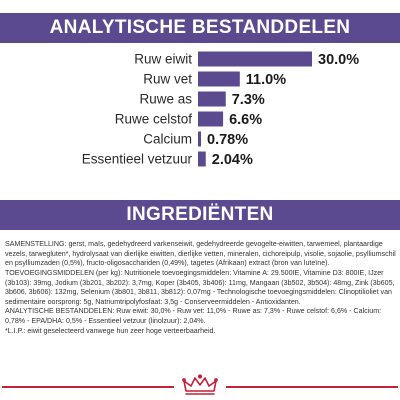 Image resolution: width=400 pixels, height=400 pixels. Describe the element at coordinates (232, 160) in the screenshot. I see `value-label: 2.04%` at that location.